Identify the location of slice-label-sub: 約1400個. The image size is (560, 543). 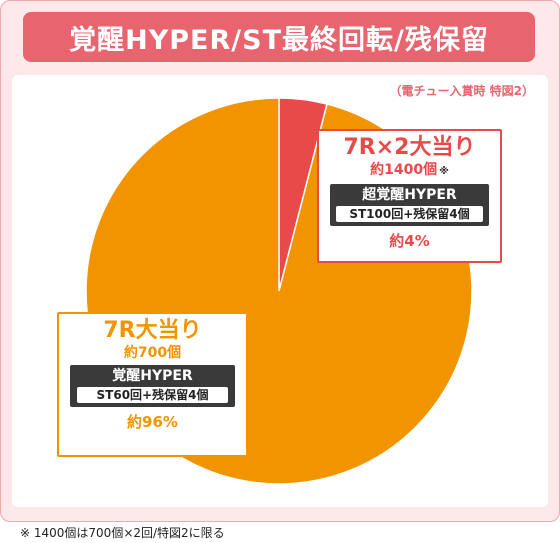
(404, 170).